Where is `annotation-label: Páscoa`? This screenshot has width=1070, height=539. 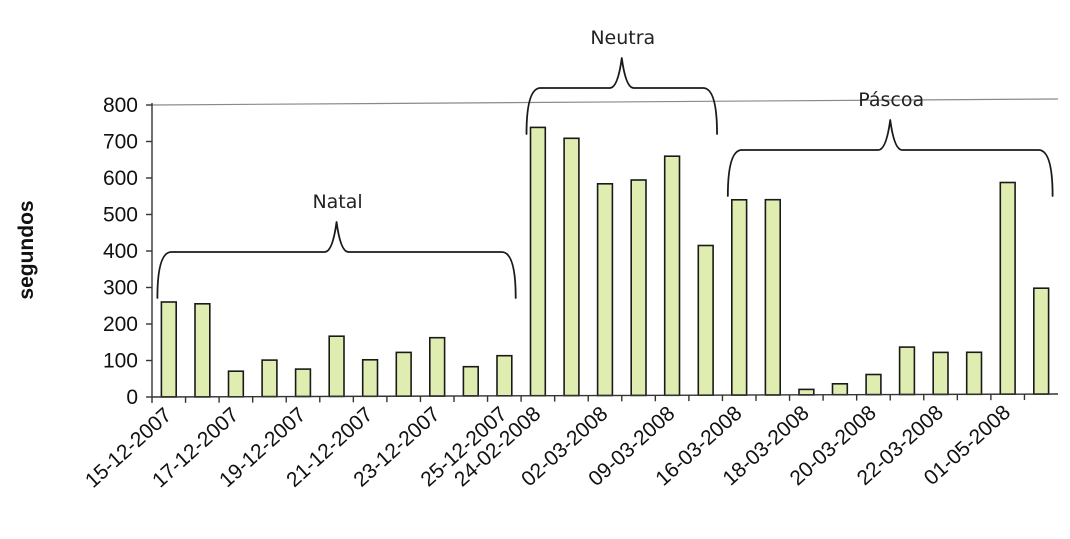
annotation-label: Páscoa is located at coordinates (891, 100).